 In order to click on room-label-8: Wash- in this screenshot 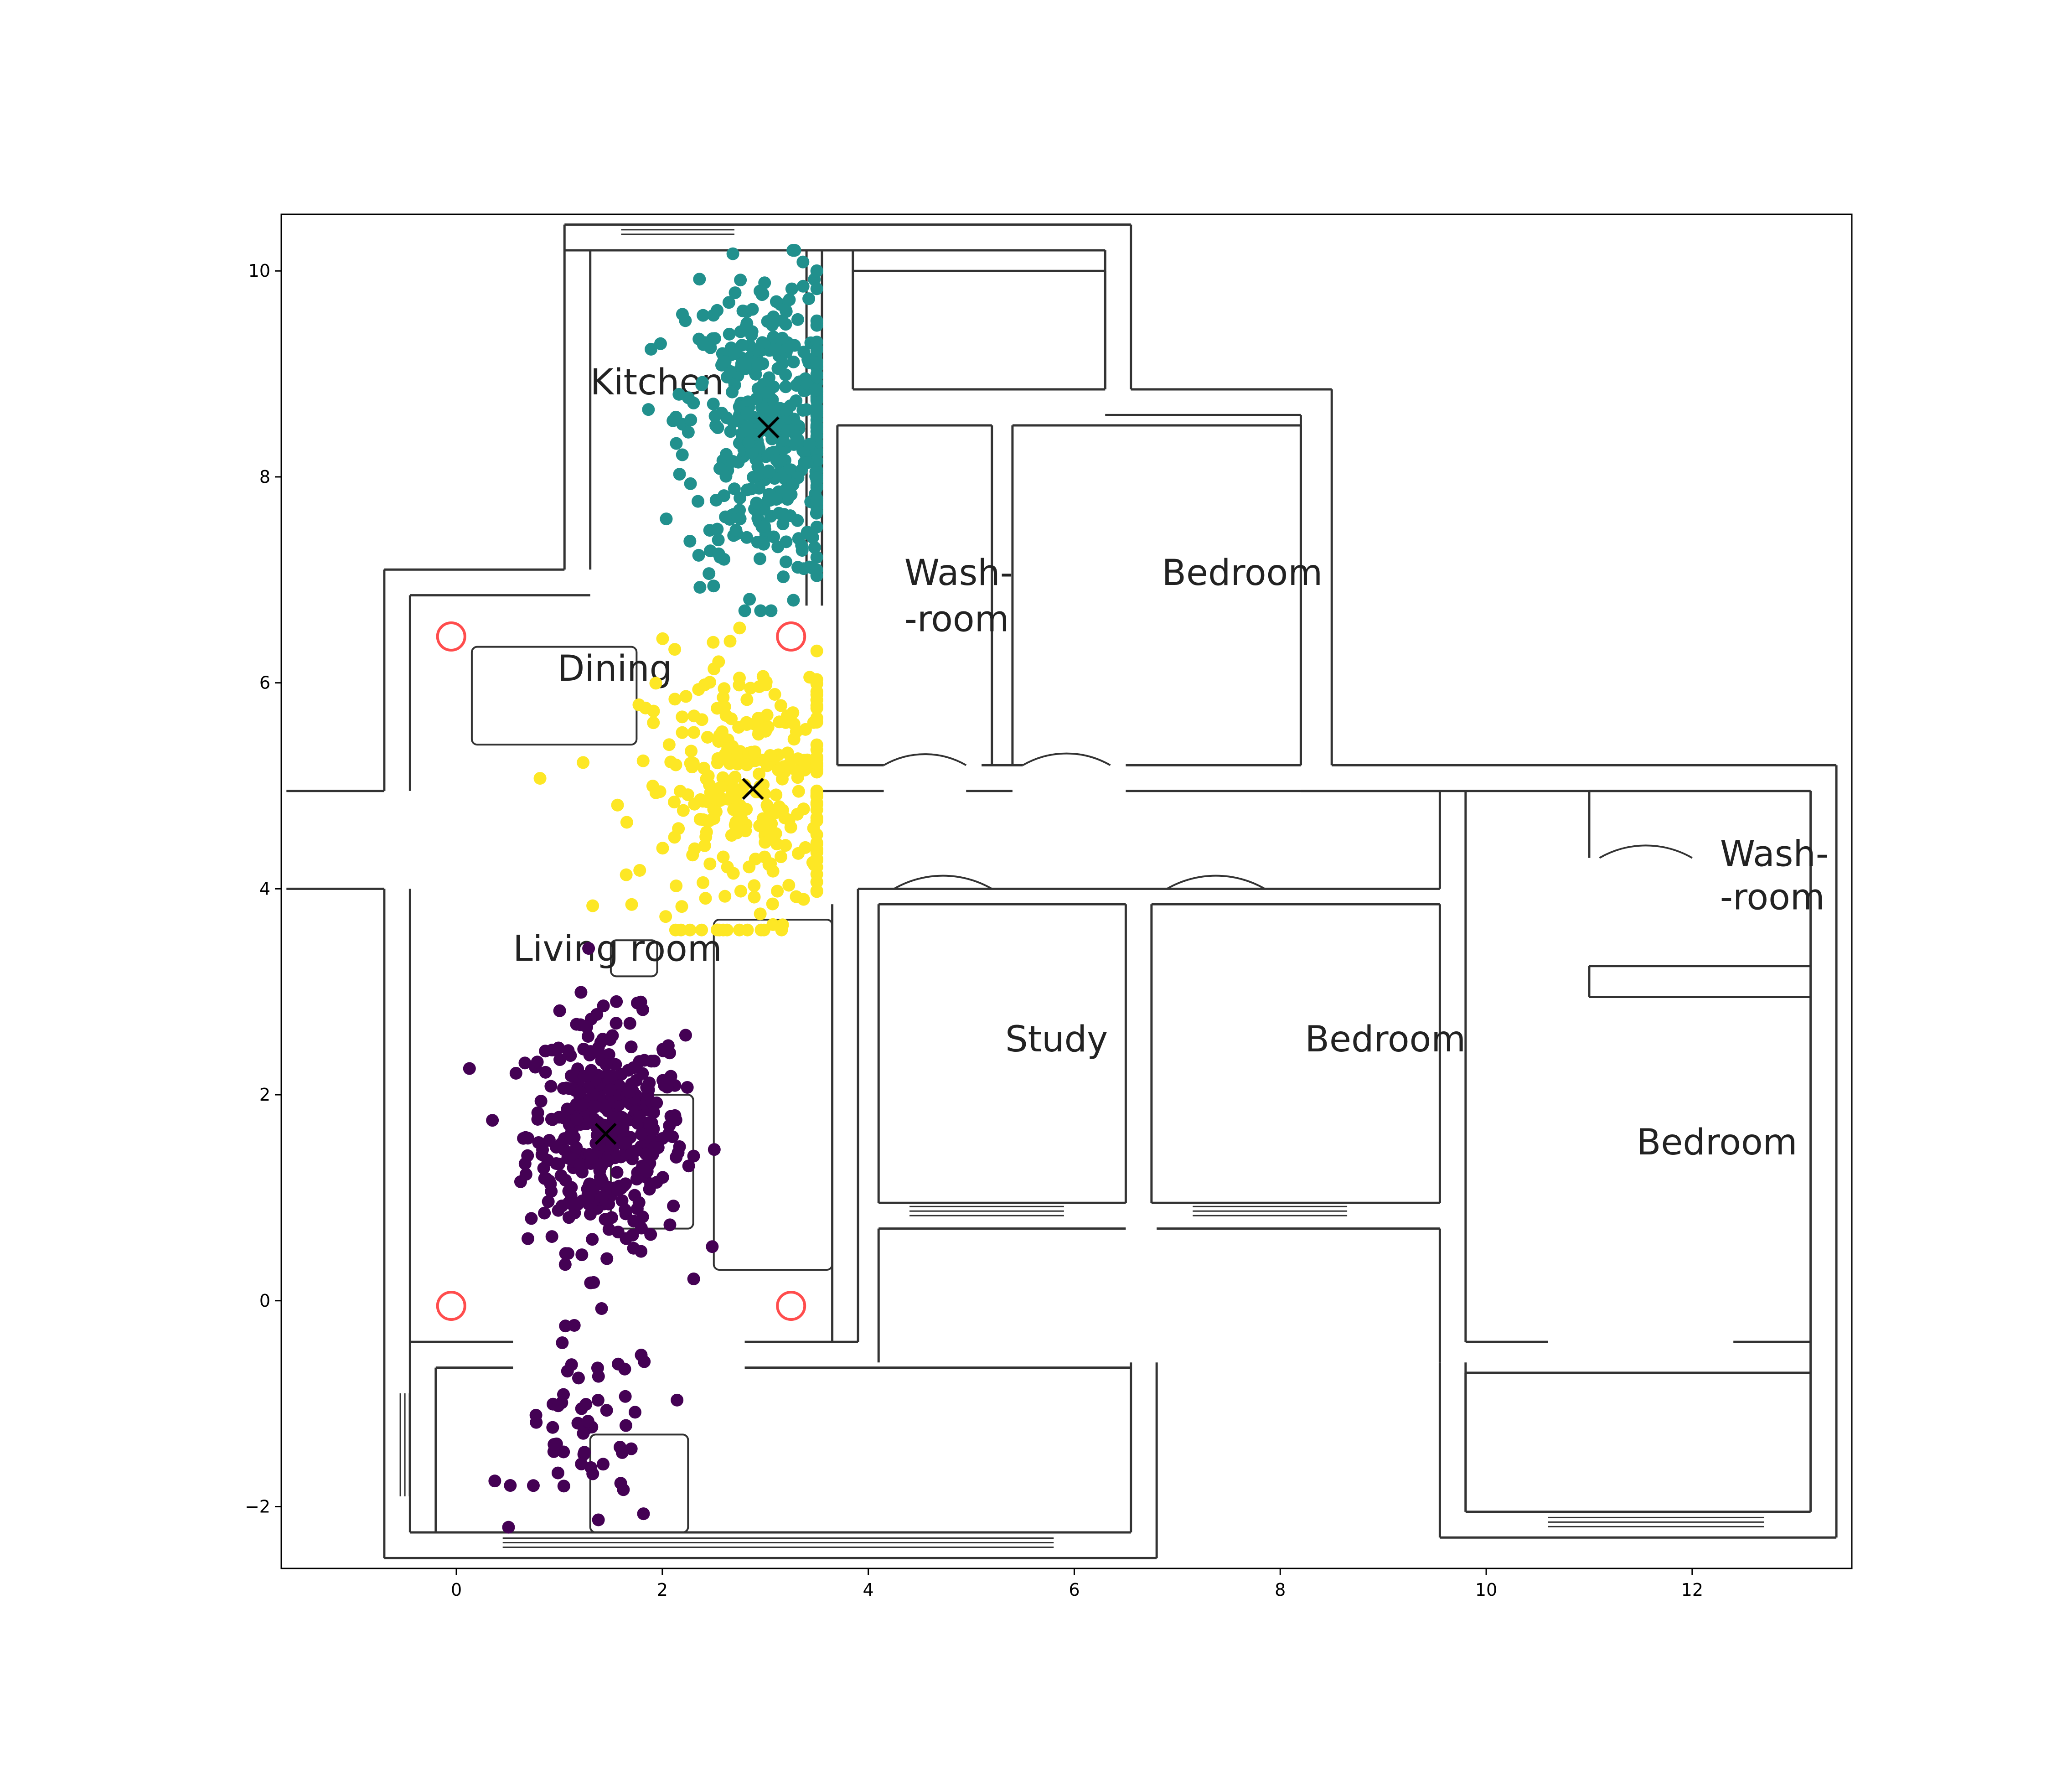, I will do `click(1774, 855)`.